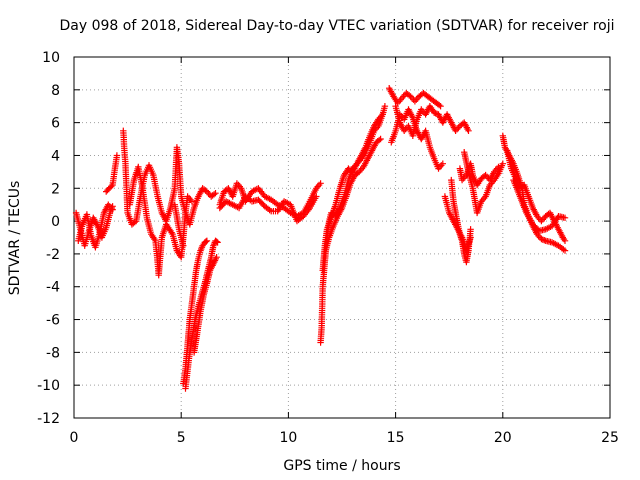 This screenshot has width=640, height=480. Describe the element at coordinates (610, 438) in the screenshot. I see `x-tick-label: 25` at that location.